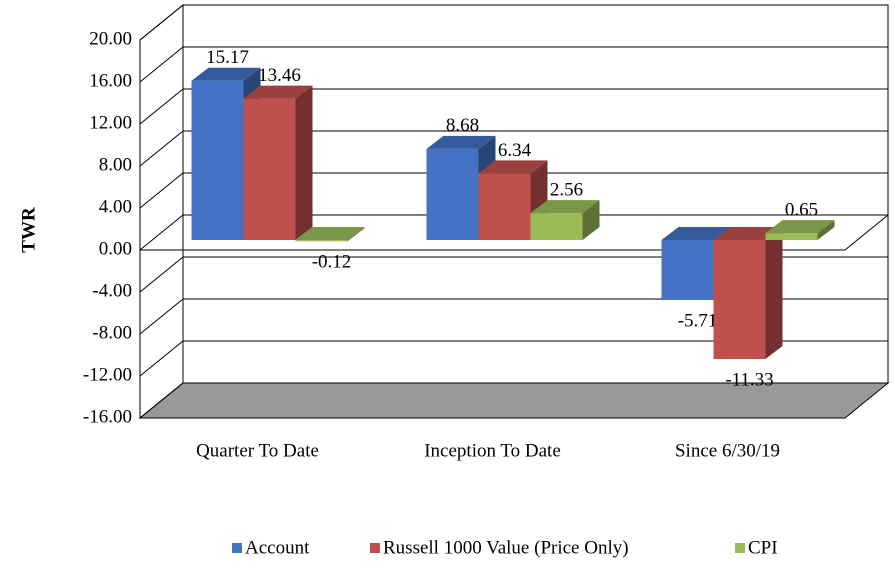 The width and height of the screenshot is (895, 568). I want to click on y-tick-label: 0.00, so click(115, 248).